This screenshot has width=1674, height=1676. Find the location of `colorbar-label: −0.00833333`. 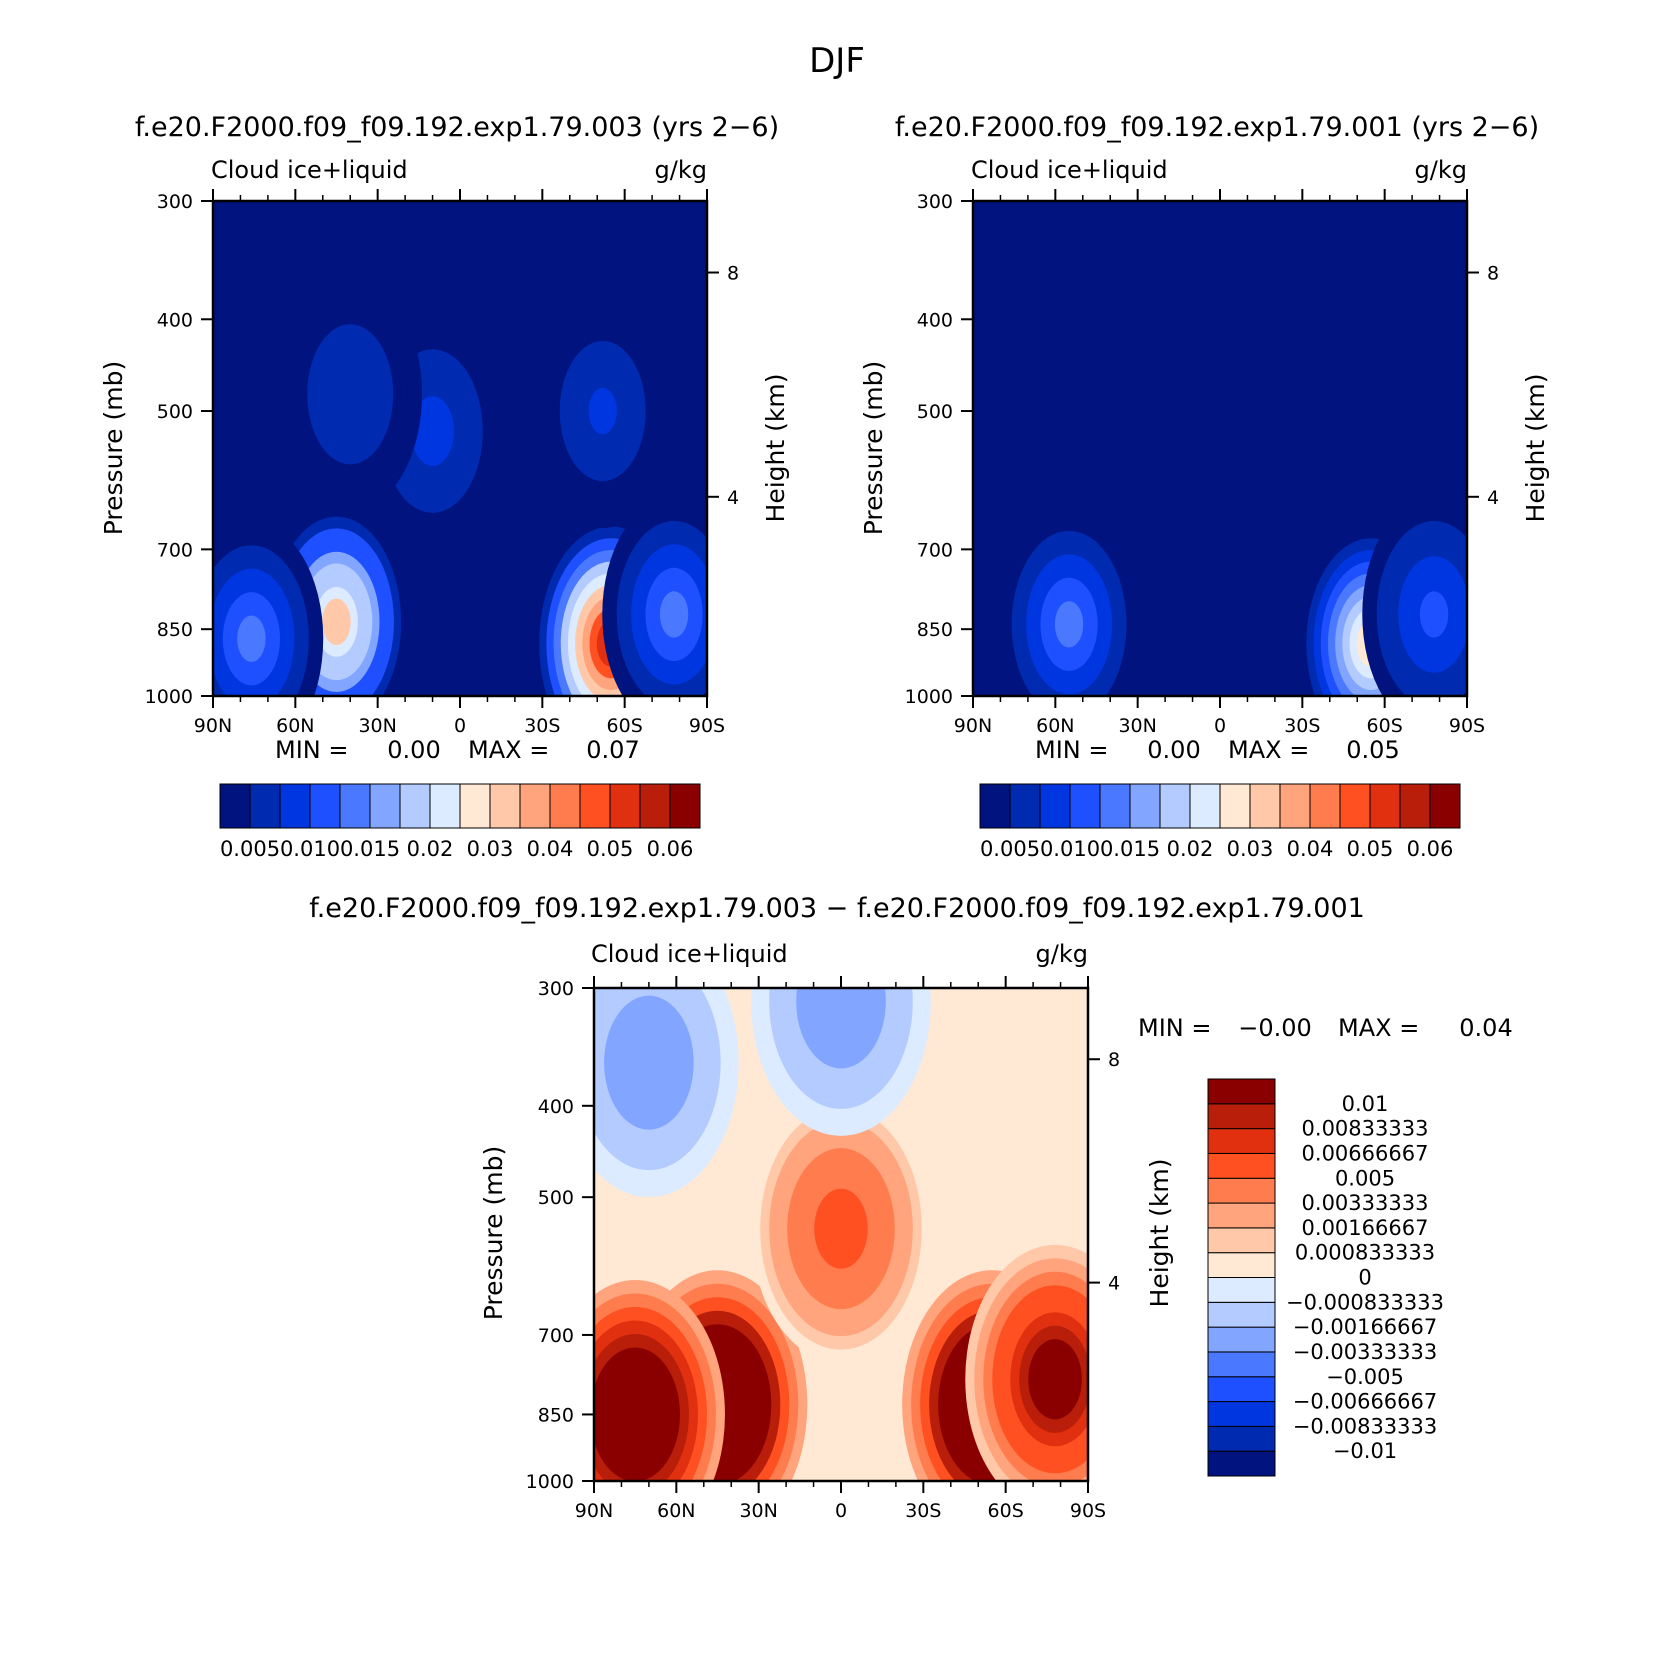

colorbar-label: −0.00833333 is located at coordinates (1365, 1426).